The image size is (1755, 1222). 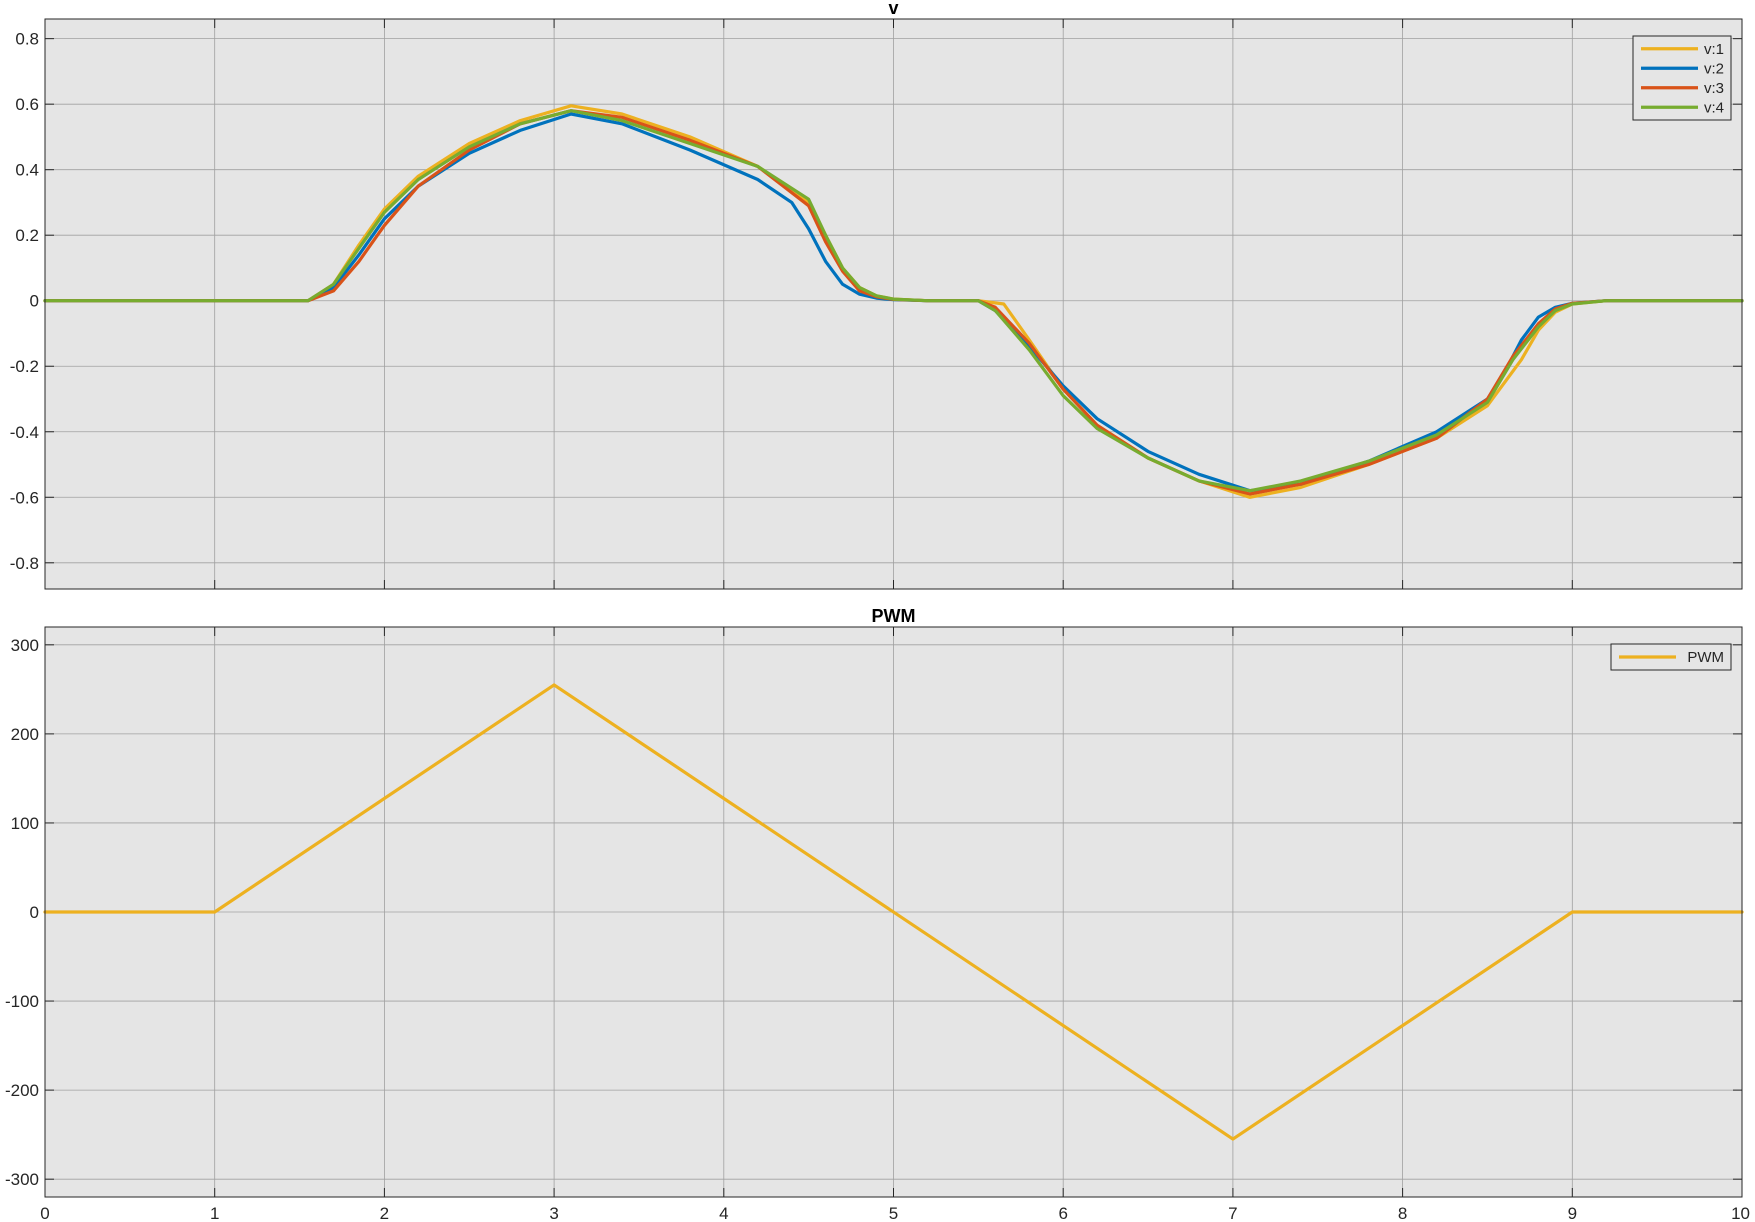 What do you see at coordinates (1671, 657) in the screenshot?
I see `legend: PWM` at bounding box center [1671, 657].